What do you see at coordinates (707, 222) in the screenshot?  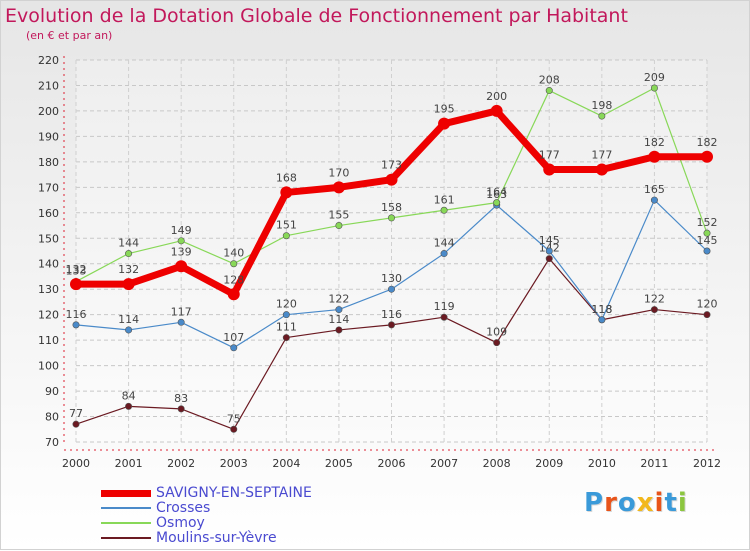 I see `data-label: 152` at bounding box center [707, 222].